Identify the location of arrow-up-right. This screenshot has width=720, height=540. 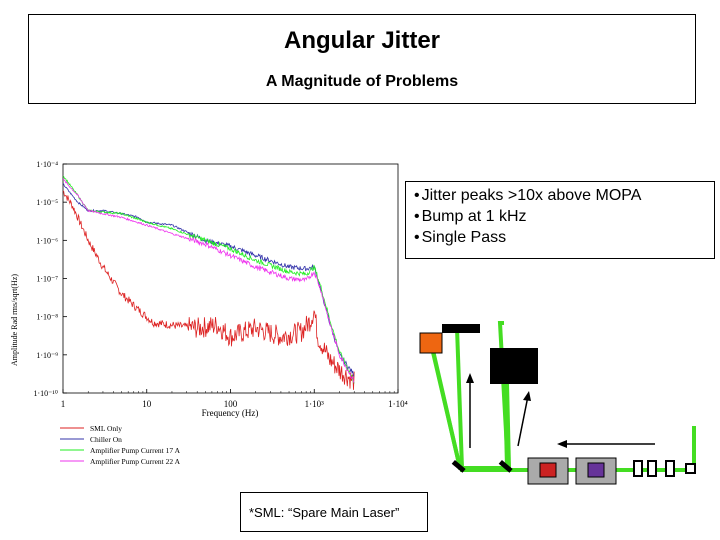
(523, 421).